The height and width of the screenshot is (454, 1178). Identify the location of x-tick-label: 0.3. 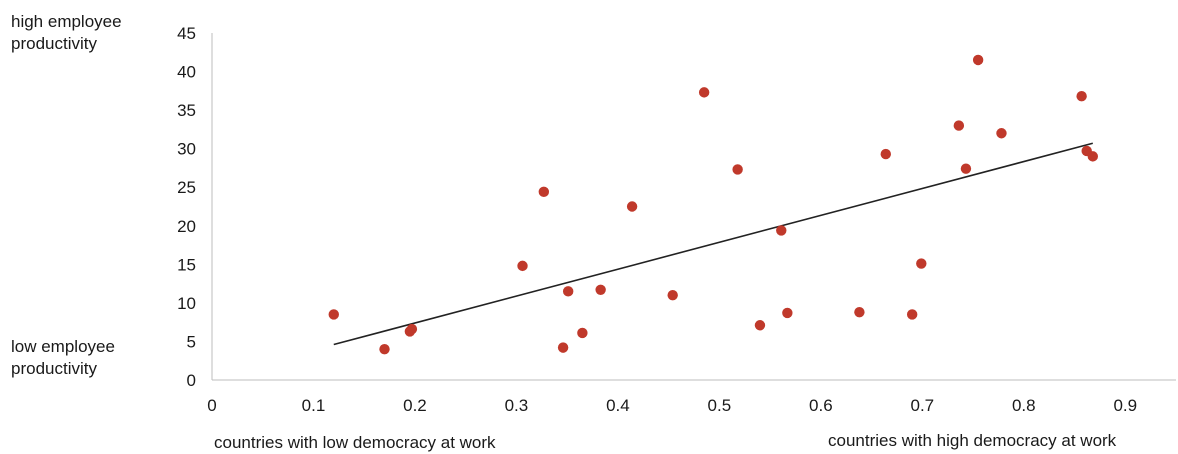
(517, 405).